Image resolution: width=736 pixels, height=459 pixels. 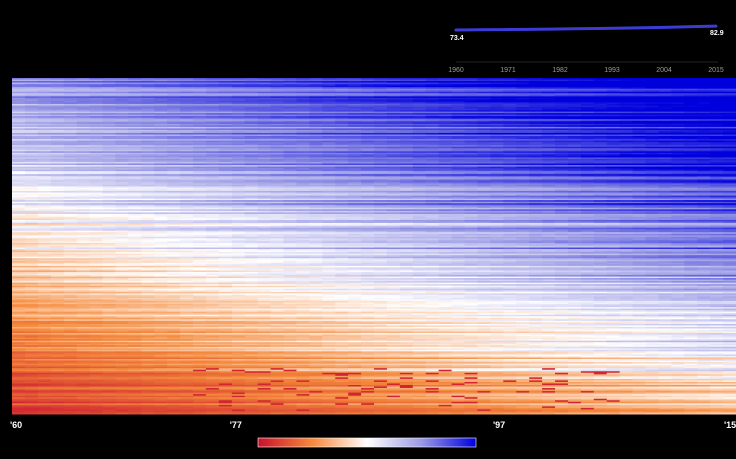 What do you see at coordinates (457, 38) in the screenshot?
I see `sparkline-start-label: 73.4` at bounding box center [457, 38].